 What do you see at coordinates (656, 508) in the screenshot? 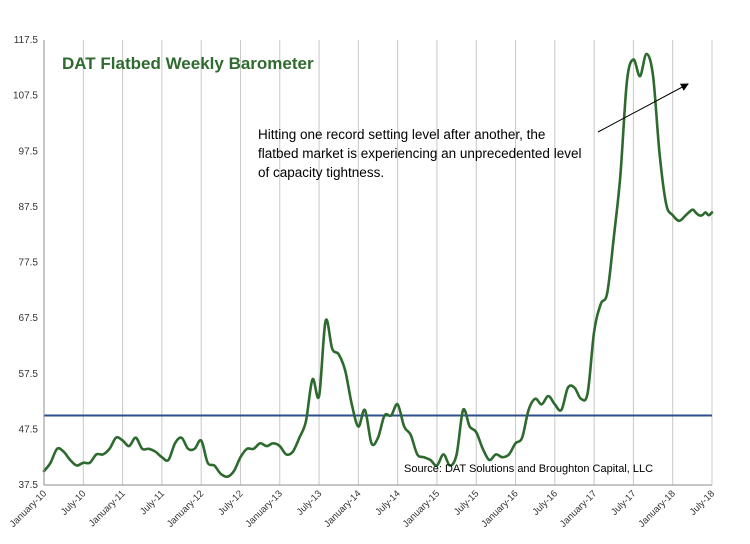
I see `x-tick-label: January-18` at bounding box center [656, 508].